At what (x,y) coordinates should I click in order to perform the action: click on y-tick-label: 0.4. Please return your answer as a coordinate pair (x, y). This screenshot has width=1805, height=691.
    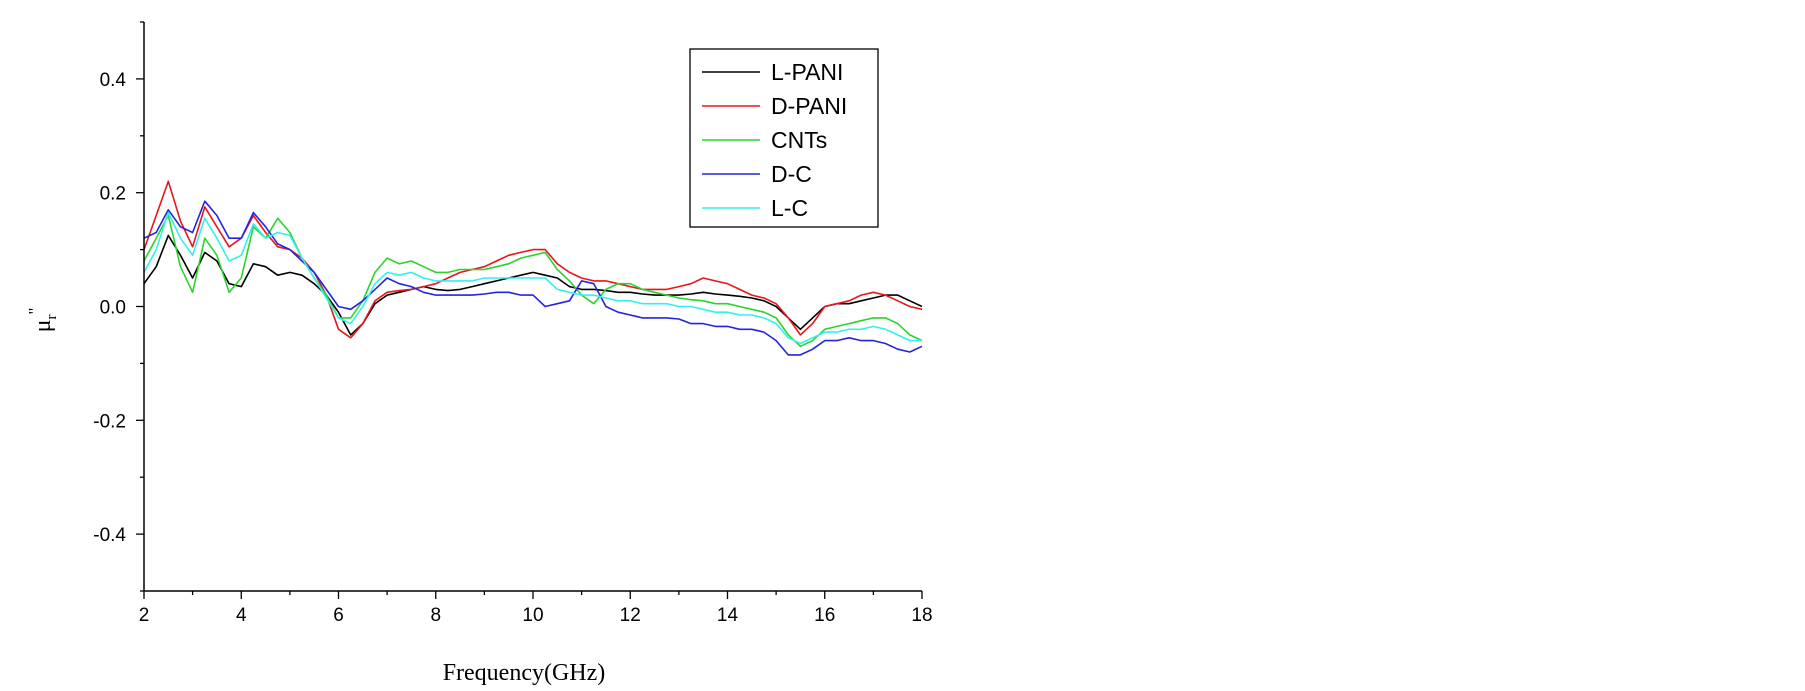
    Looking at the image, I should click on (113, 80).